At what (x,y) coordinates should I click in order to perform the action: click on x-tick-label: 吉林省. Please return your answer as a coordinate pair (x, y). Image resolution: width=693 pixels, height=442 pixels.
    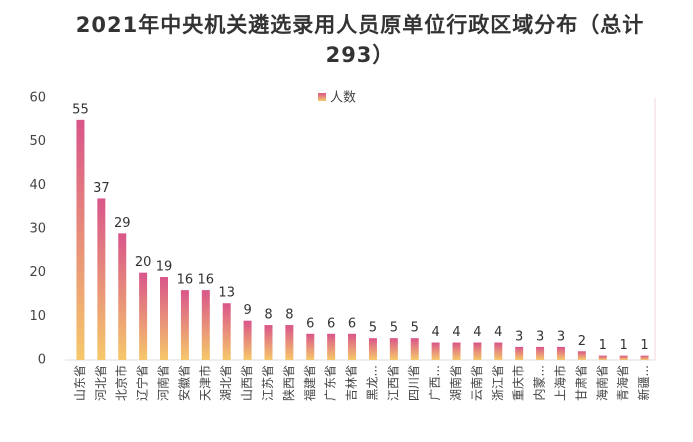
    Looking at the image, I should click on (352, 383).